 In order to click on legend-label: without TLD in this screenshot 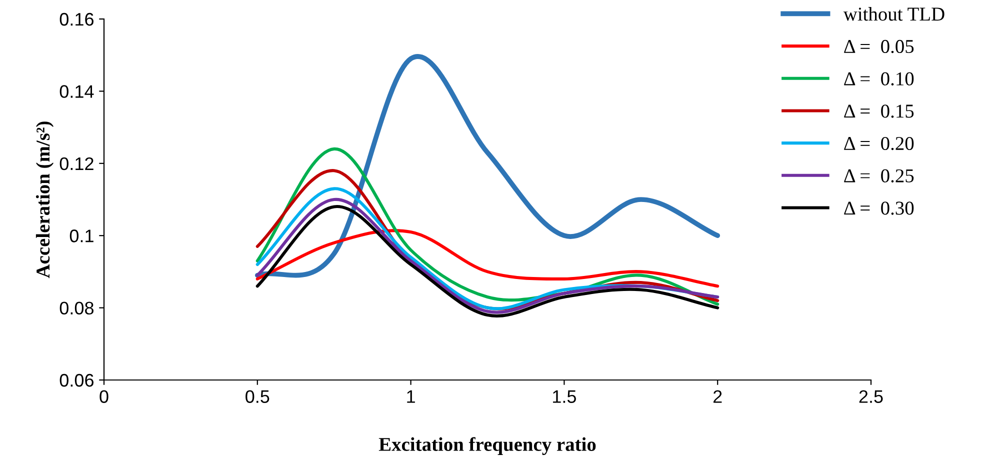, I will do `click(893, 14)`.